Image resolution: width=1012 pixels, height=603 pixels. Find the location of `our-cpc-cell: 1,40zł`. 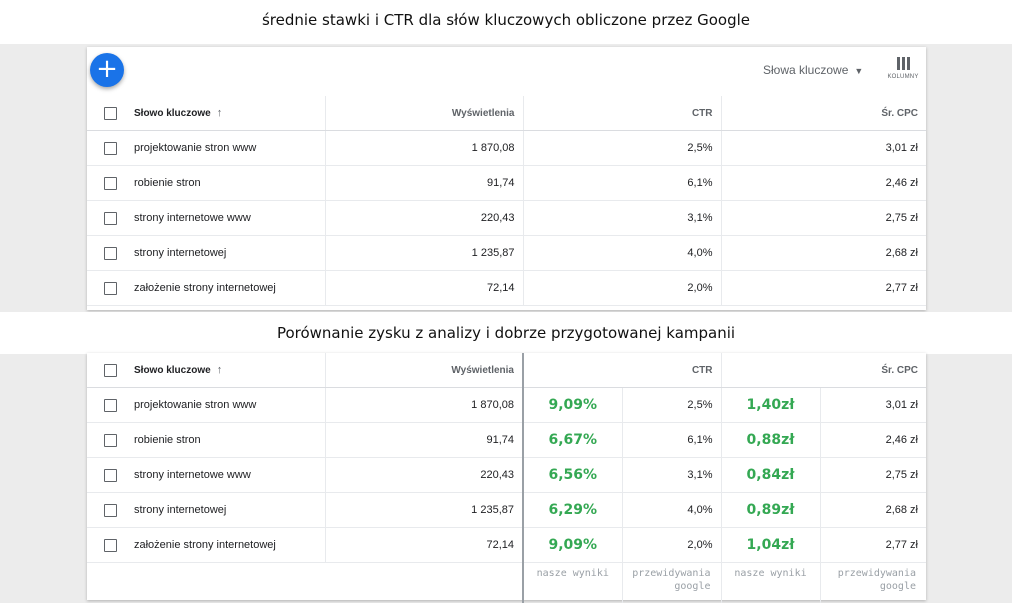

our-cpc-cell: 1,40zł is located at coordinates (770, 405).